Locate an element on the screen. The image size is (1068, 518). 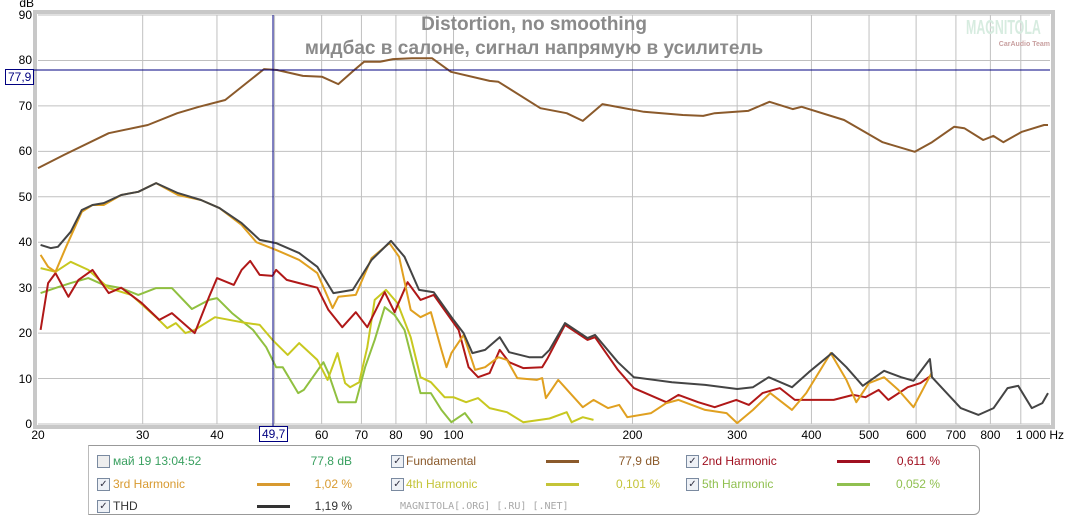
y-tick-label: 20 is located at coordinates (25, 333).